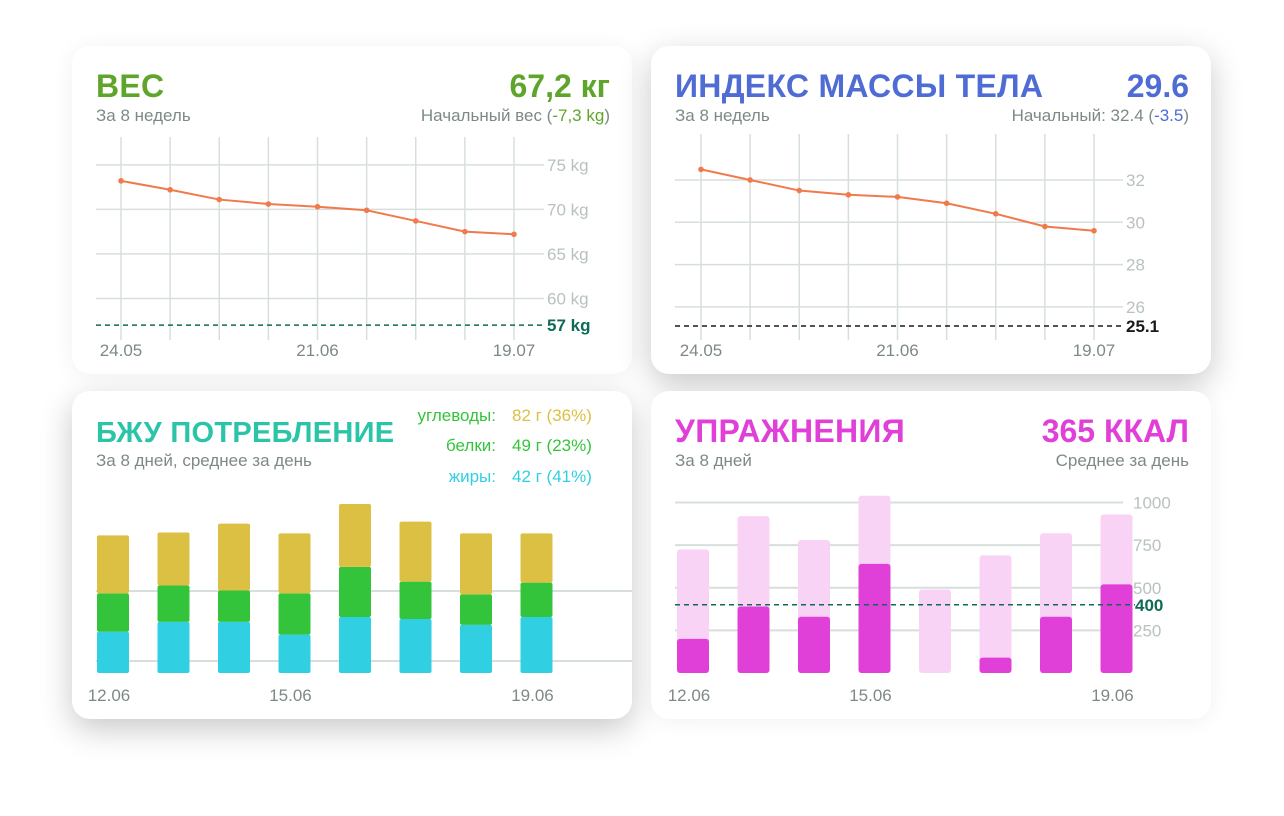 This screenshot has width=1284, height=816. I want to click on legend-fat-label: жиры:, so click(472, 476).